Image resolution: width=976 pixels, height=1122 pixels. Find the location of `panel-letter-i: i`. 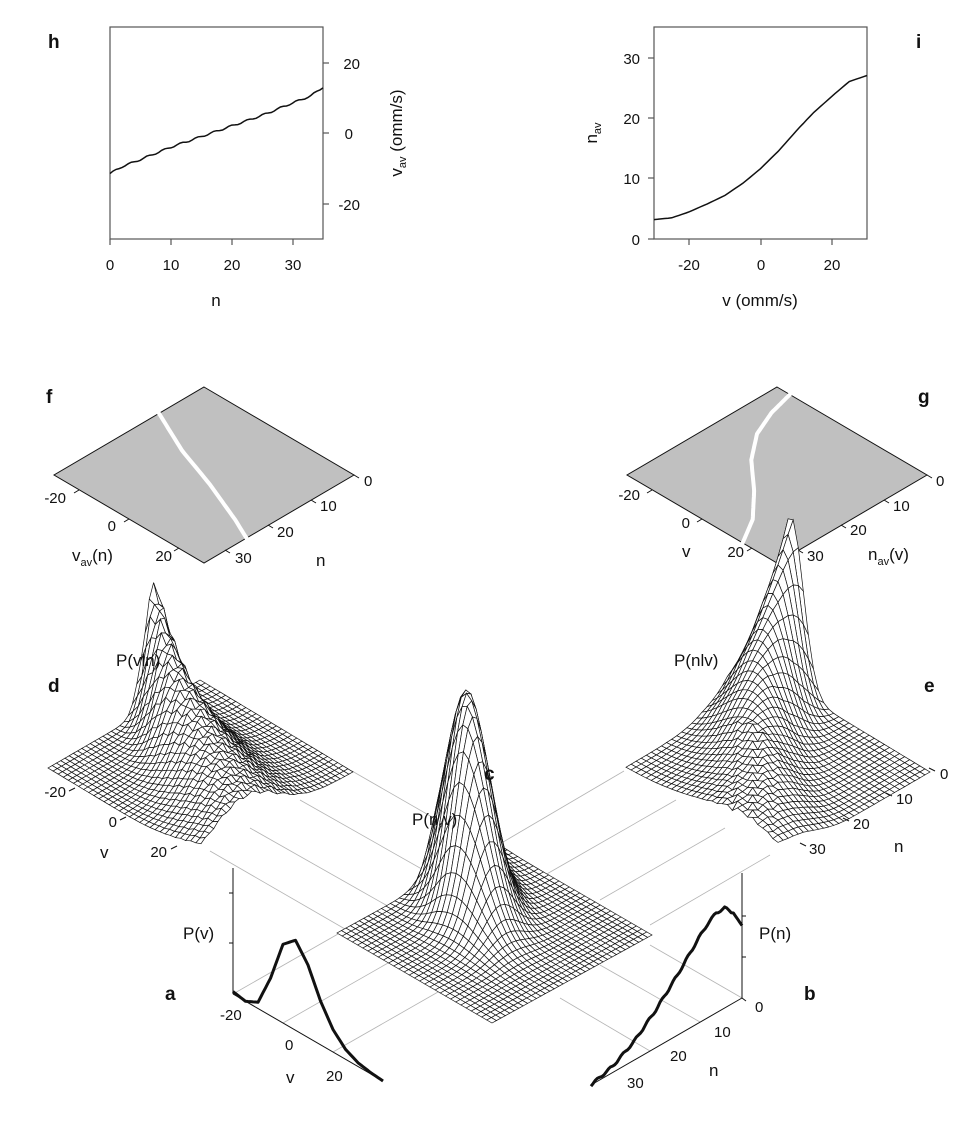

panel-letter-i: i is located at coordinates (918, 42).